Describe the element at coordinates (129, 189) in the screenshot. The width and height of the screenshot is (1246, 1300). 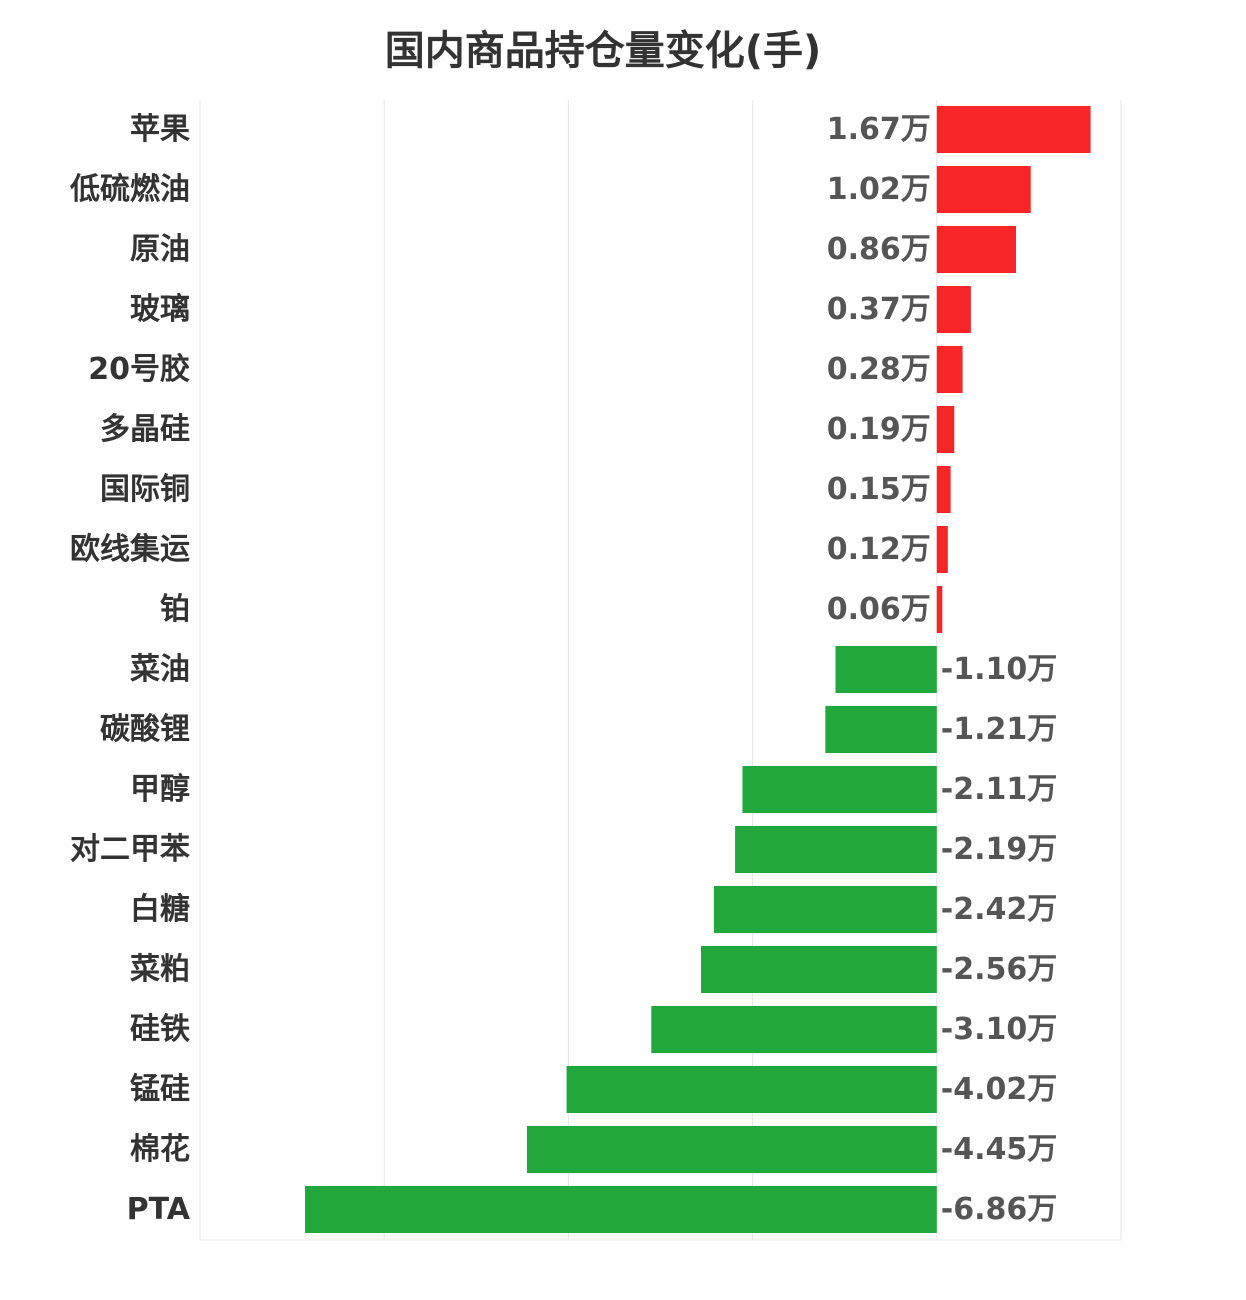
I see `category-label: 低硫燃油` at that location.